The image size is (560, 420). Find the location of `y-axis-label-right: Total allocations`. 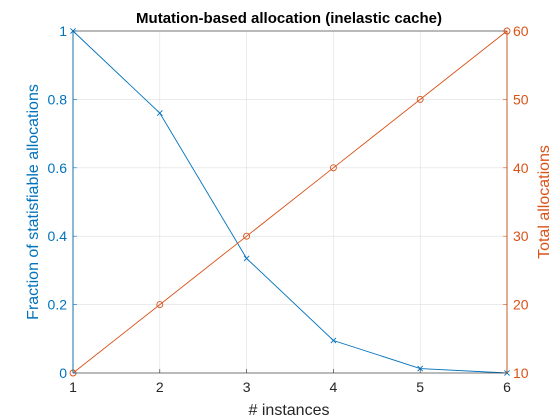

y-axis-label-right: Total allocations is located at coordinates (544, 202).